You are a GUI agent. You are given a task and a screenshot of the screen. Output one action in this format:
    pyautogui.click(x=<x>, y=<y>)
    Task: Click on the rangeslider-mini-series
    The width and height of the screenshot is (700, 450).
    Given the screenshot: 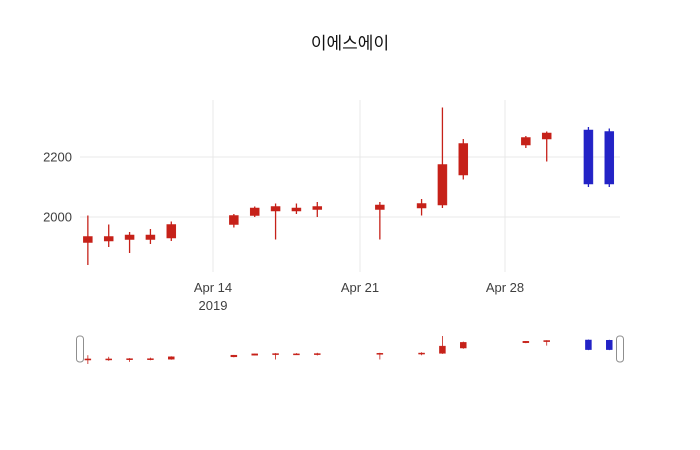 What is the action you would take?
    pyautogui.click(x=348, y=350)
    